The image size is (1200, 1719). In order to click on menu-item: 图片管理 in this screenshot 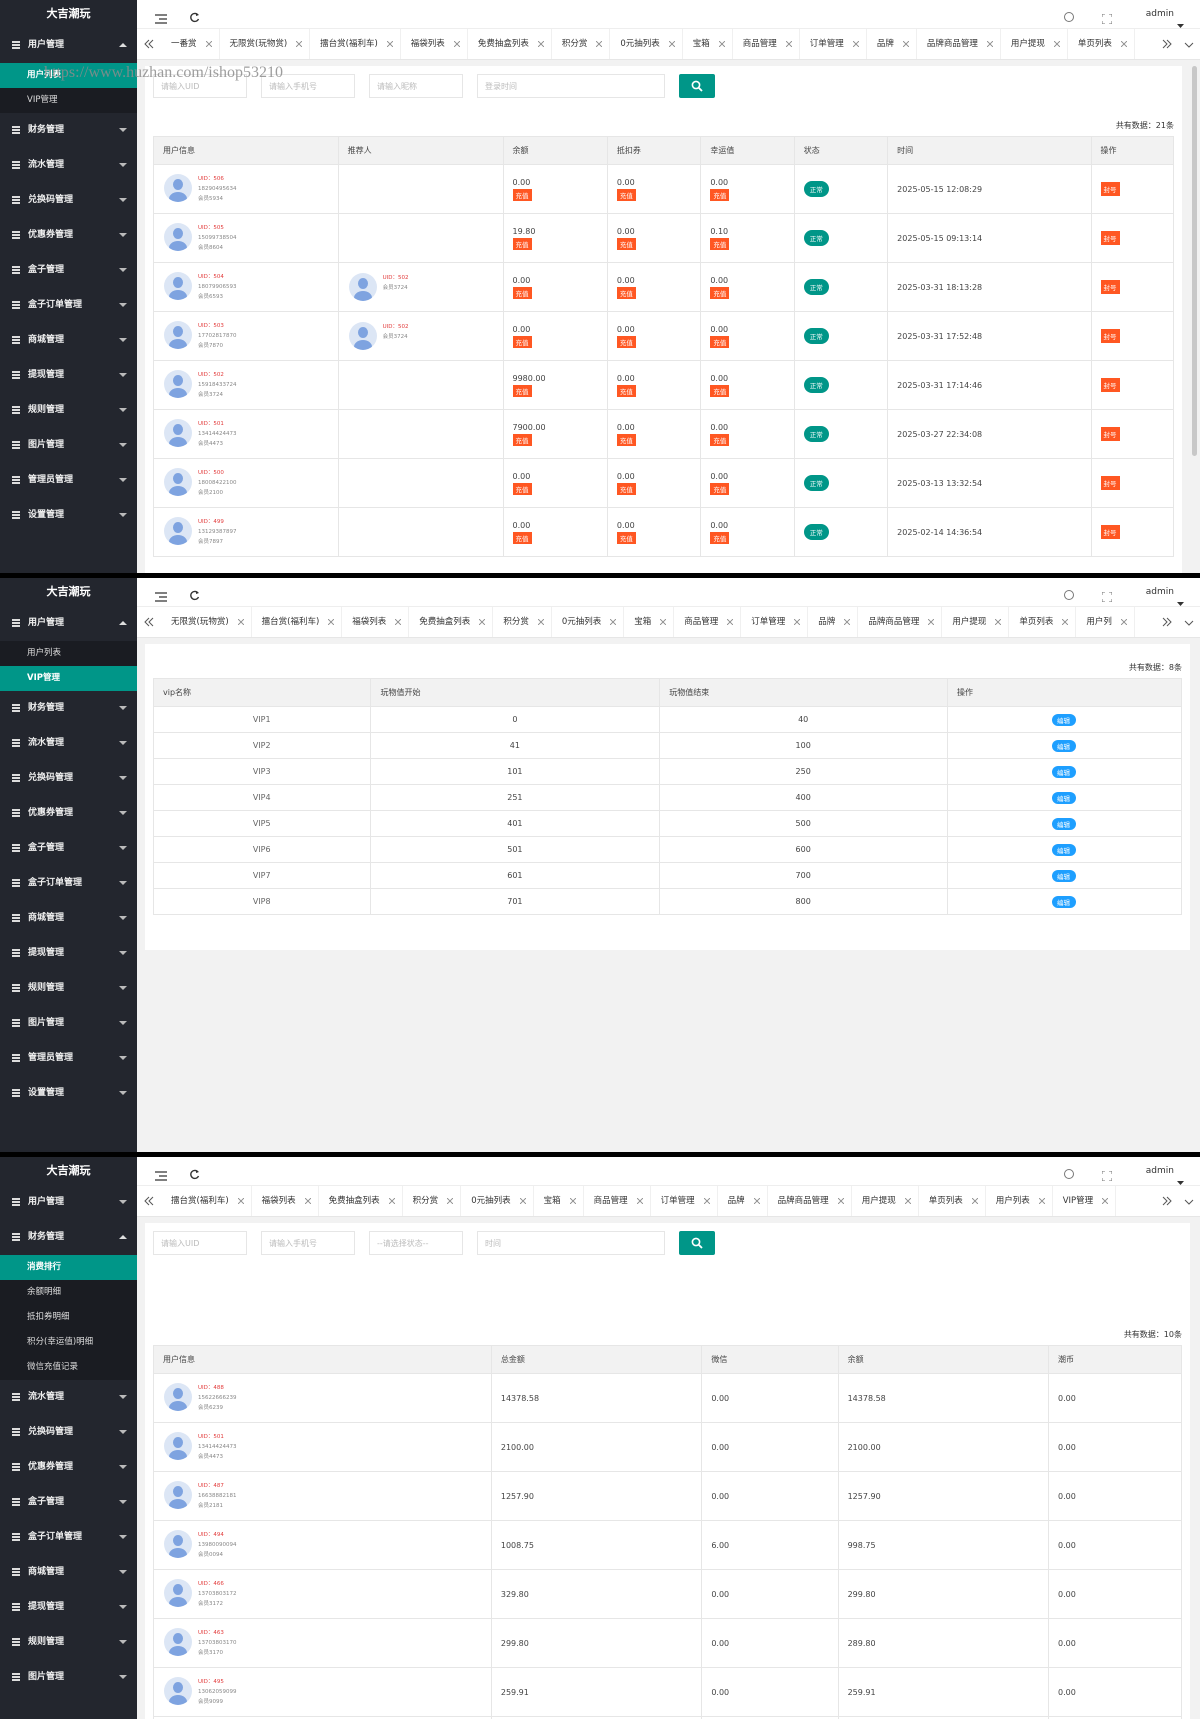, I will do `click(68, 1023)`.